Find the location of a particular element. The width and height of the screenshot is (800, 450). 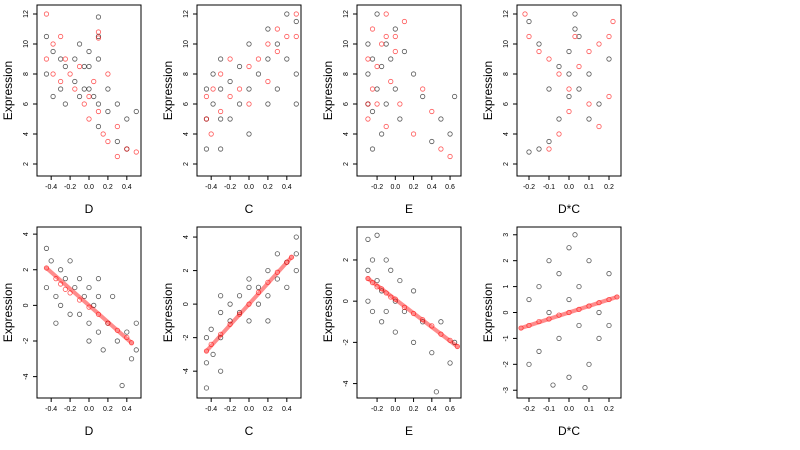

x-tick-label: 0.1 is located at coordinates (589, 187).